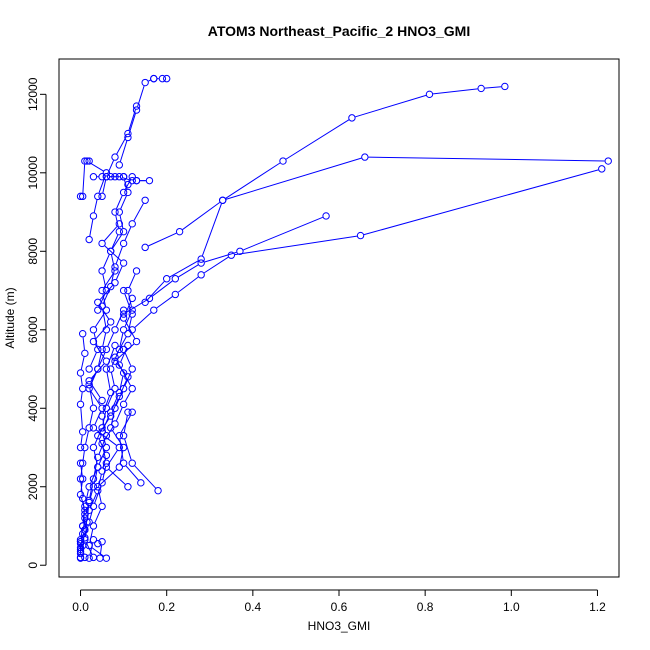 The height and width of the screenshot is (650, 650). What do you see at coordinates (80, 607) in the screenshot?
I see `x-tick-label: 0.0` at bounding box center [80, 607].